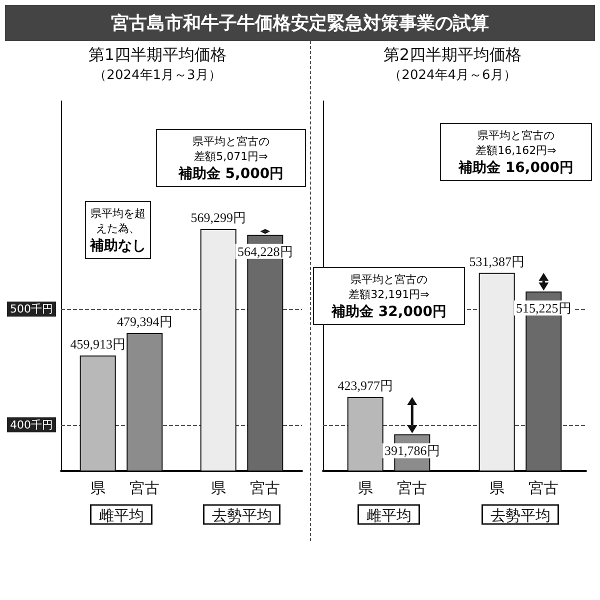  What do you see at coordinates (118, 221) in the screenshot?
I see `annotation: 県平均を超えた為、` at bounding box center [118, 221].